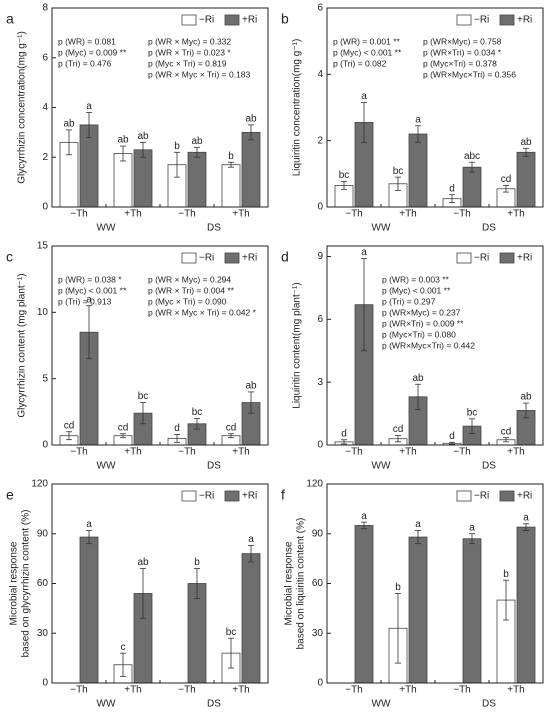 Image resolution: width=550 pixels, height=713 pixels. Describe the element at coordinates (189, 52) in the screenshot. I see `stat-annotation: p (WR × Tri) = 0.023 *` at that location.